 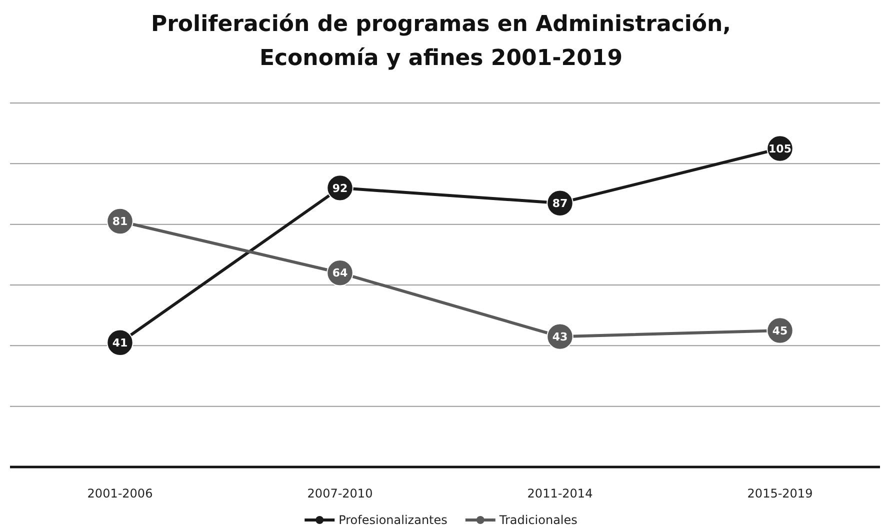 I want to click on x-tick-label: 2001-2006, so click(x=120, y=493).